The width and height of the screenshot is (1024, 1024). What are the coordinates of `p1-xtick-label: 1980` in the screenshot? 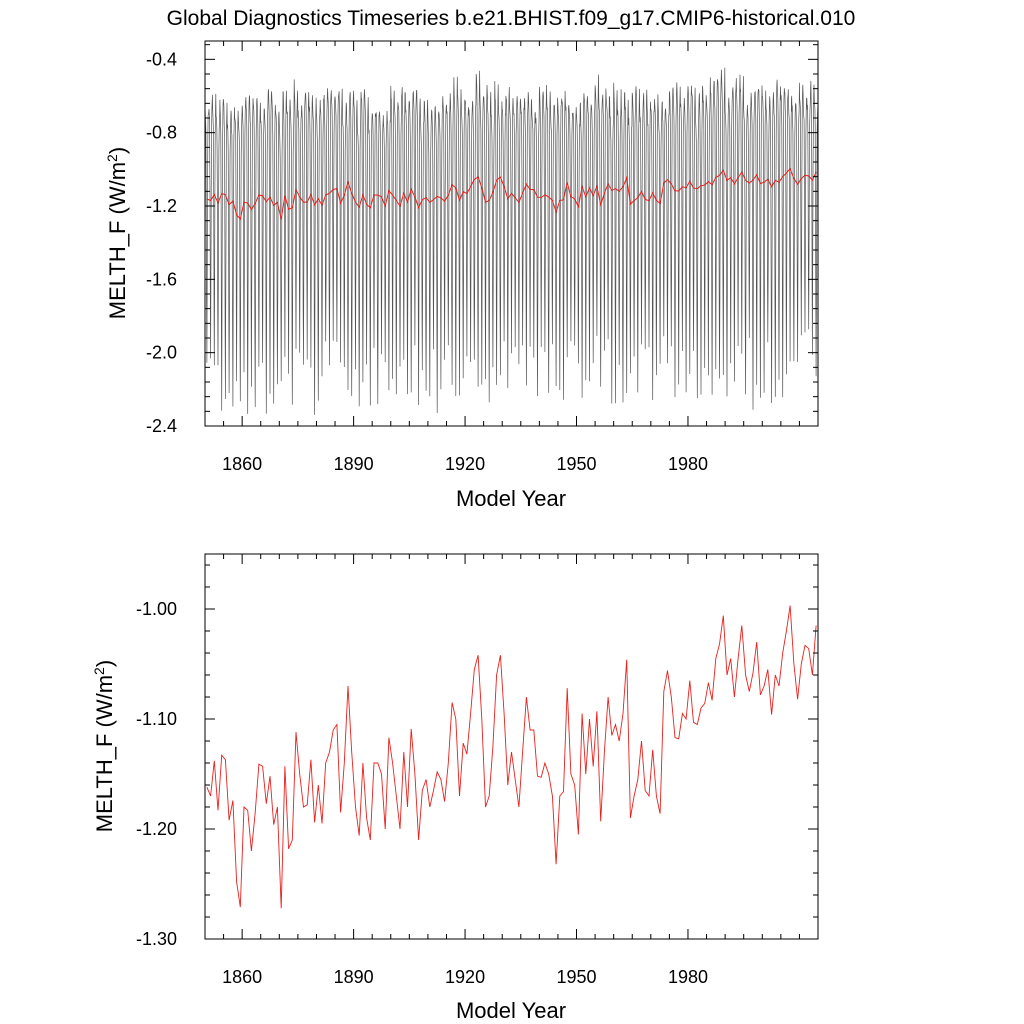 It's located at (688, 977).